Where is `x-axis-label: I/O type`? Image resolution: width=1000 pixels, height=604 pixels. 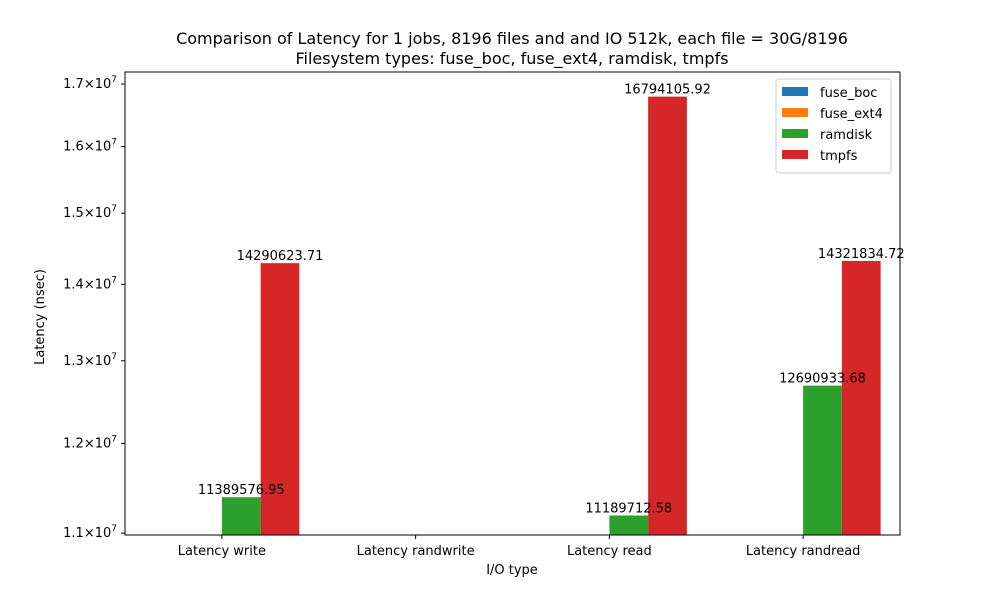 x-axis-label: I/O type is located at coordinates (512, 570).